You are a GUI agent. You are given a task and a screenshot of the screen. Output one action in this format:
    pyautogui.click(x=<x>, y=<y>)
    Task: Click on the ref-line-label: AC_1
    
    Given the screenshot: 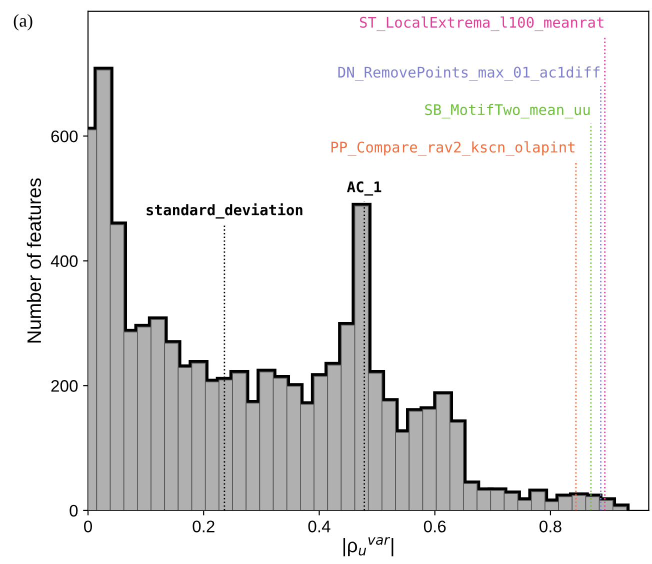 What is the action you would take?
    pyautogui.click(x=364, y=188)
    